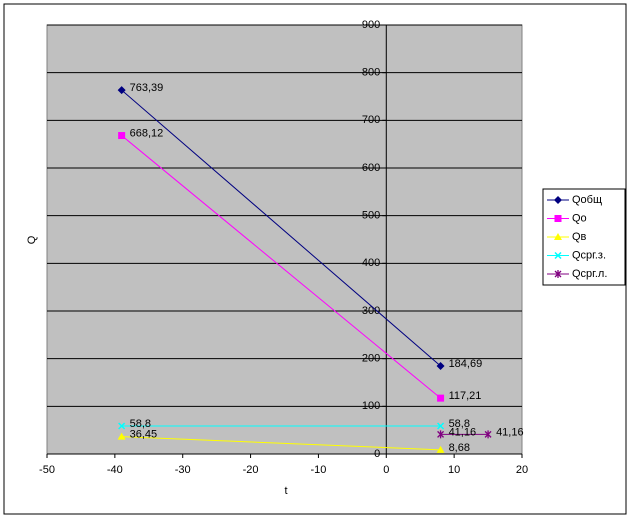 The image size is (631, 520). I want to click on x-tick-label: -30, so click(183, 470).